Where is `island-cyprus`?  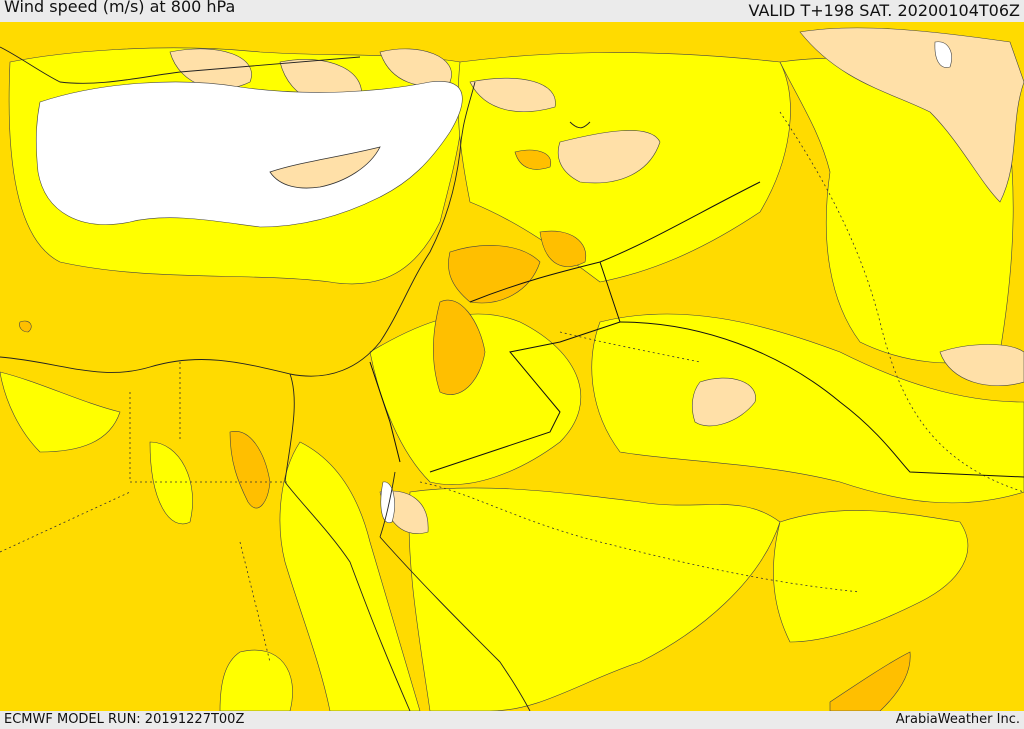
island-cyprus is located at coordinates (325, 167).